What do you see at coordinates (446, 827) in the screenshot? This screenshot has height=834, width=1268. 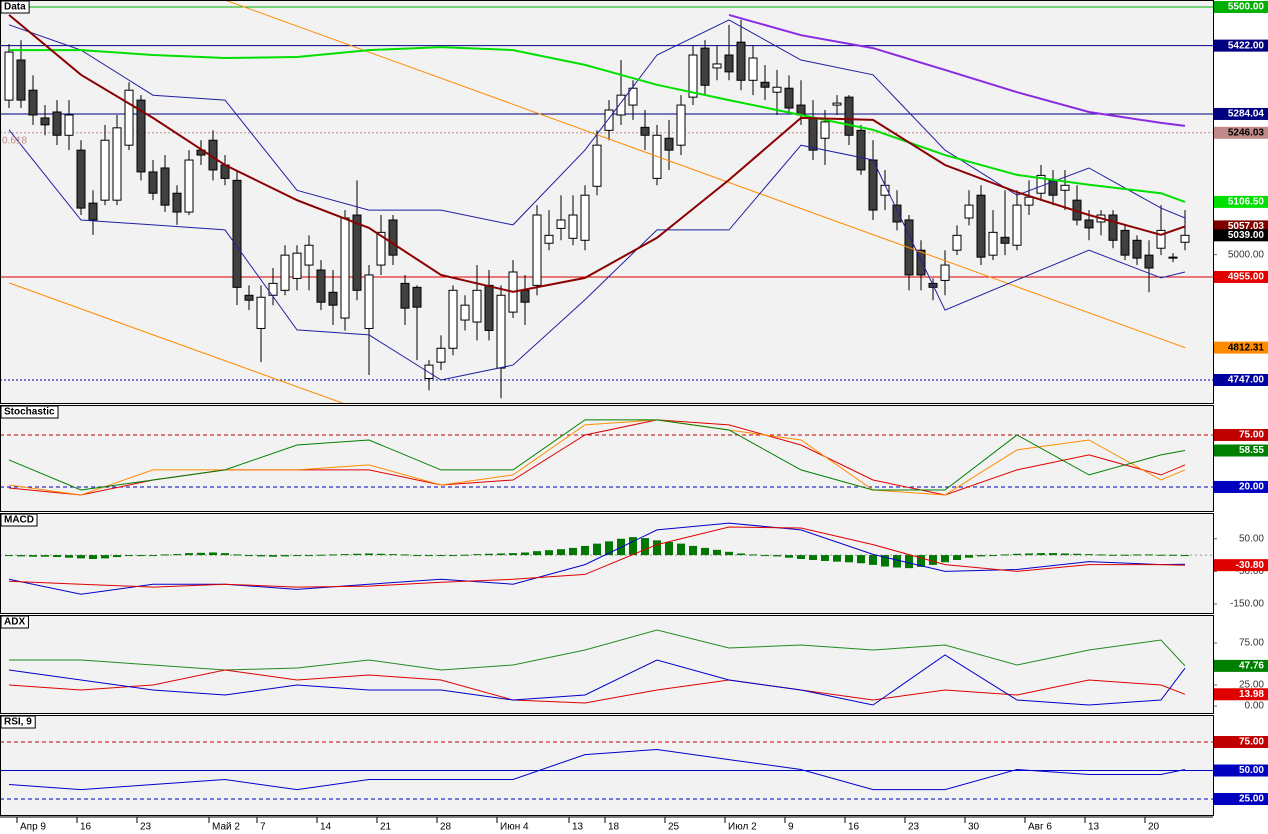 I see `x-tick-label: 28` at bounding box center [446, 827].